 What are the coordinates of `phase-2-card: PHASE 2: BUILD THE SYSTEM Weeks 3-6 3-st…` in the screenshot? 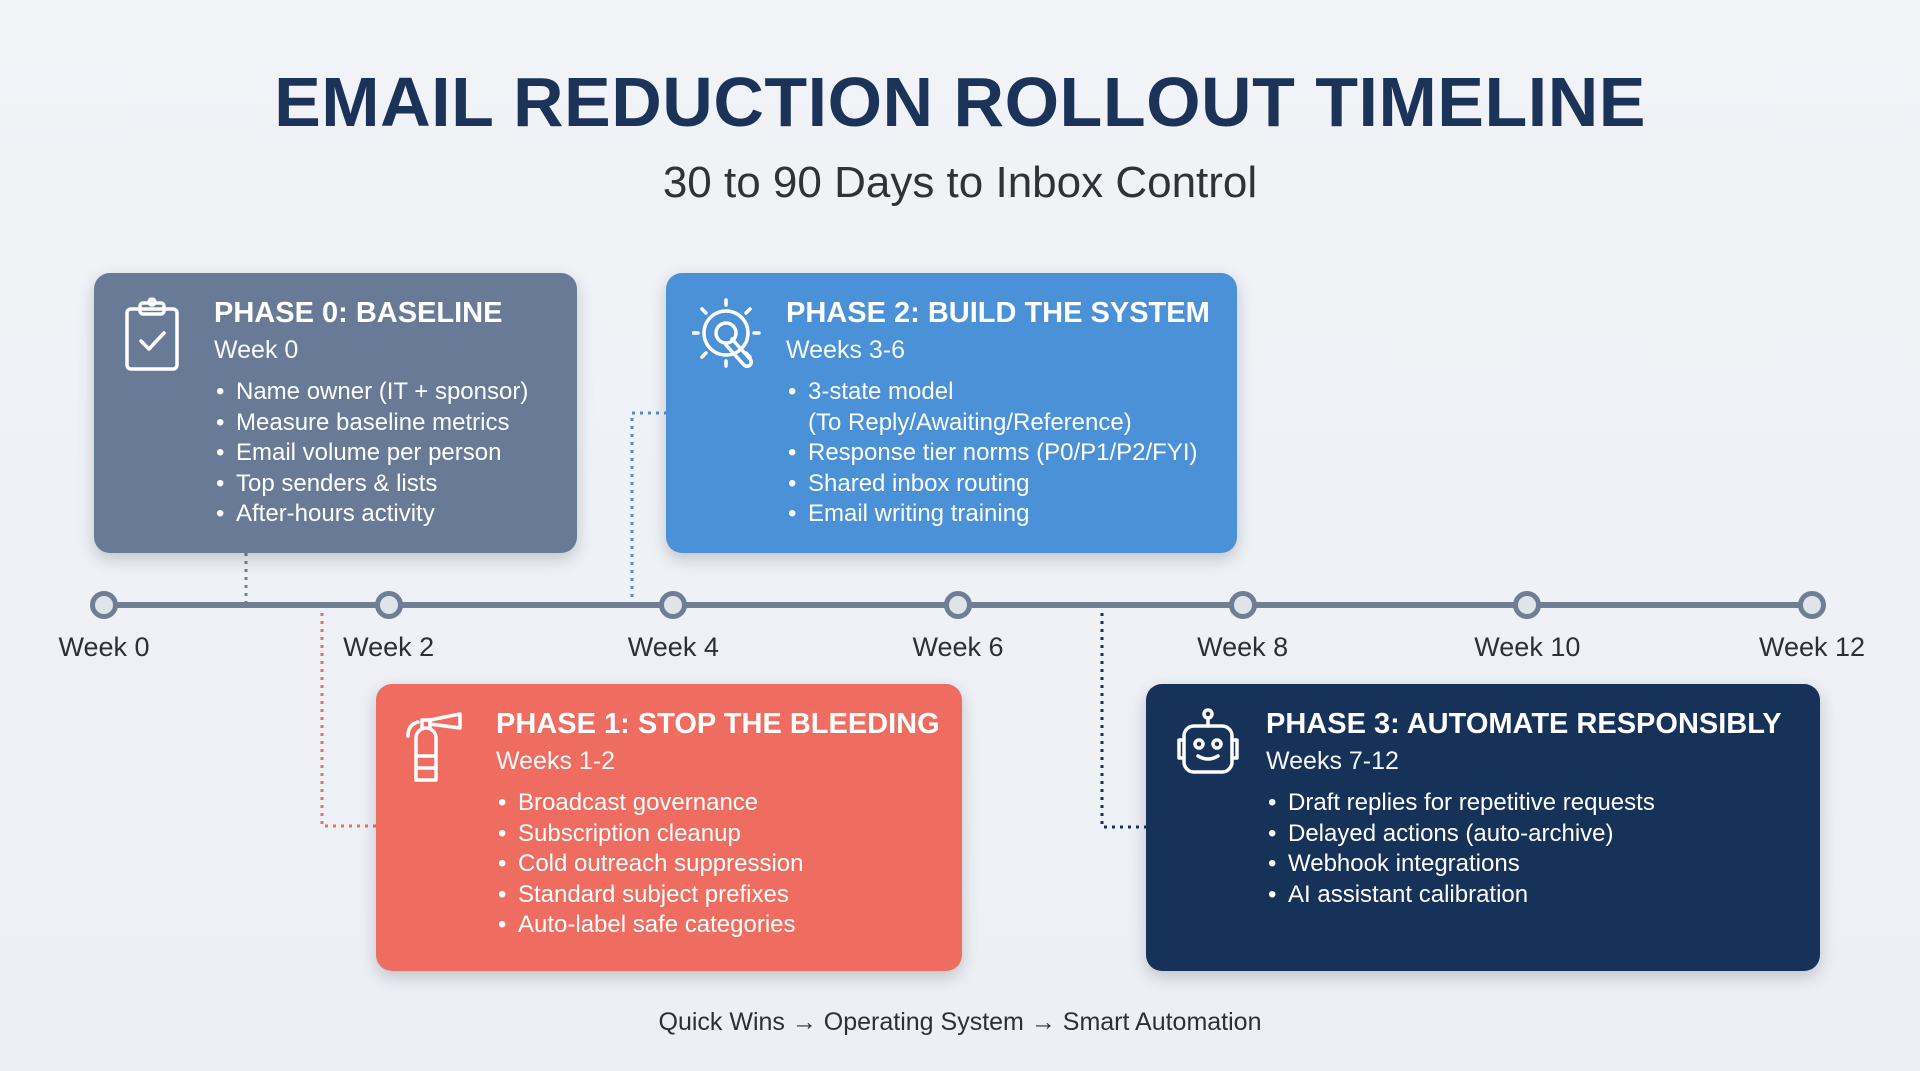 It's located at (951, 413).